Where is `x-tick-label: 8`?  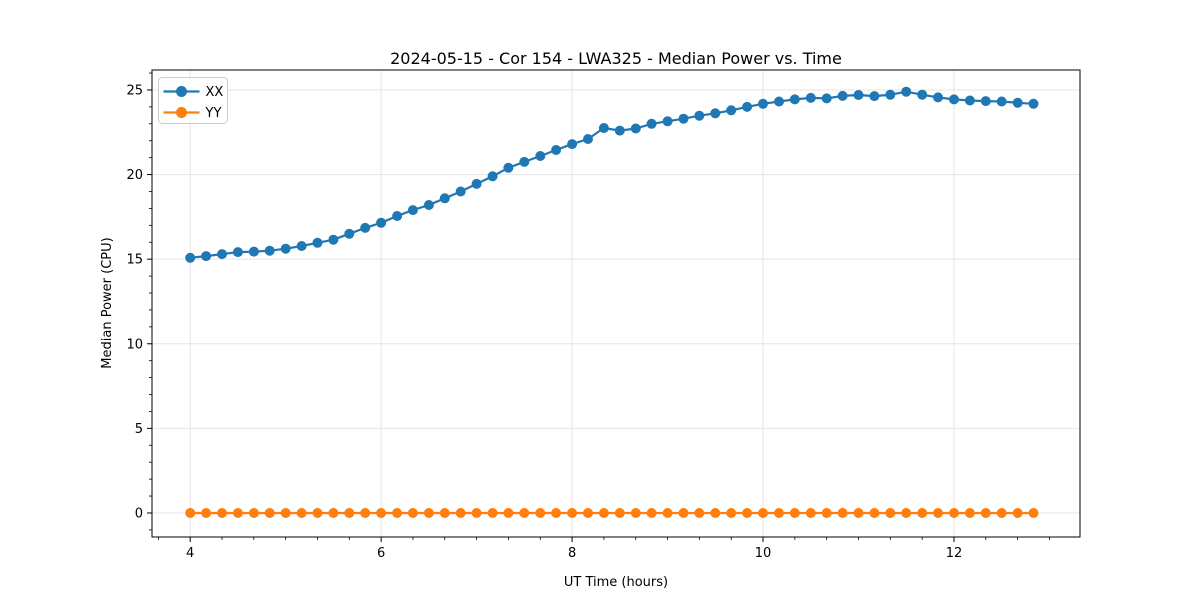 x-tick-label: 8 is located at coordinates (572, 553).